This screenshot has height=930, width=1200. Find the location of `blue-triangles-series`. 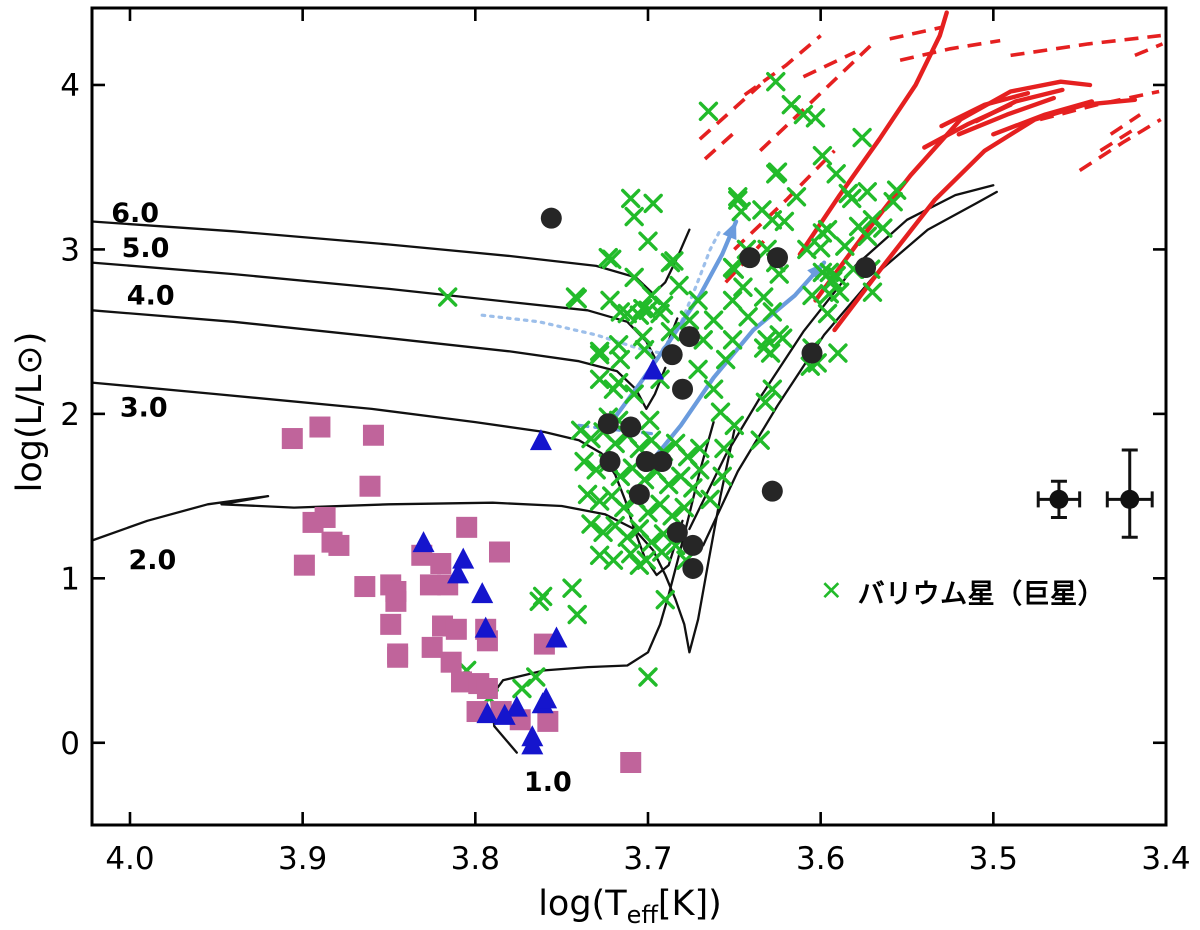

blue-triangles-series is located at coordinates (538, 556).